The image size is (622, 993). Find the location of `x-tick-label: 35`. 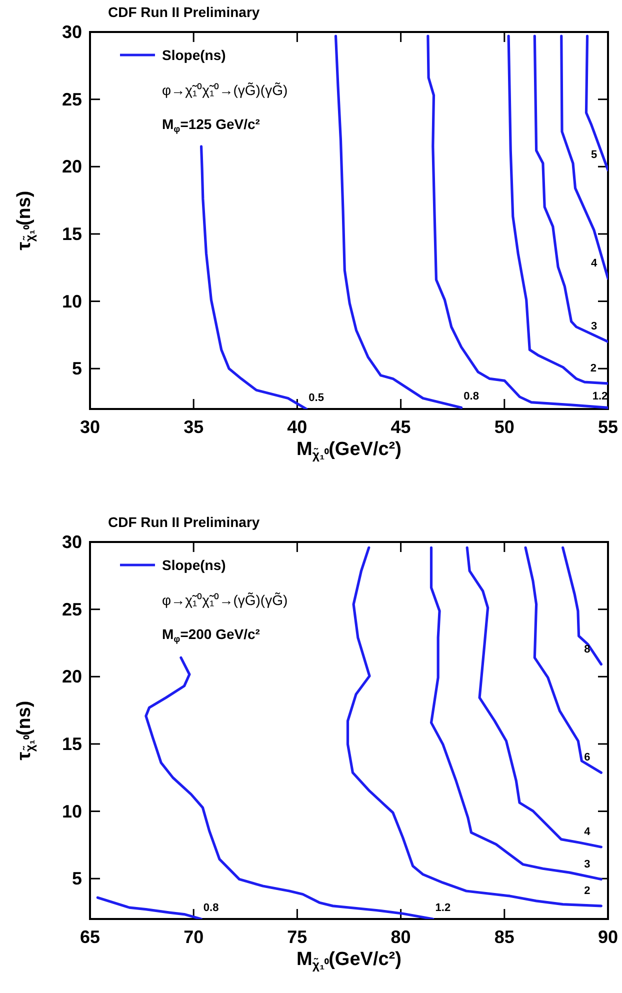

x-tick-label: 35 is located at coordinates (194, 427).